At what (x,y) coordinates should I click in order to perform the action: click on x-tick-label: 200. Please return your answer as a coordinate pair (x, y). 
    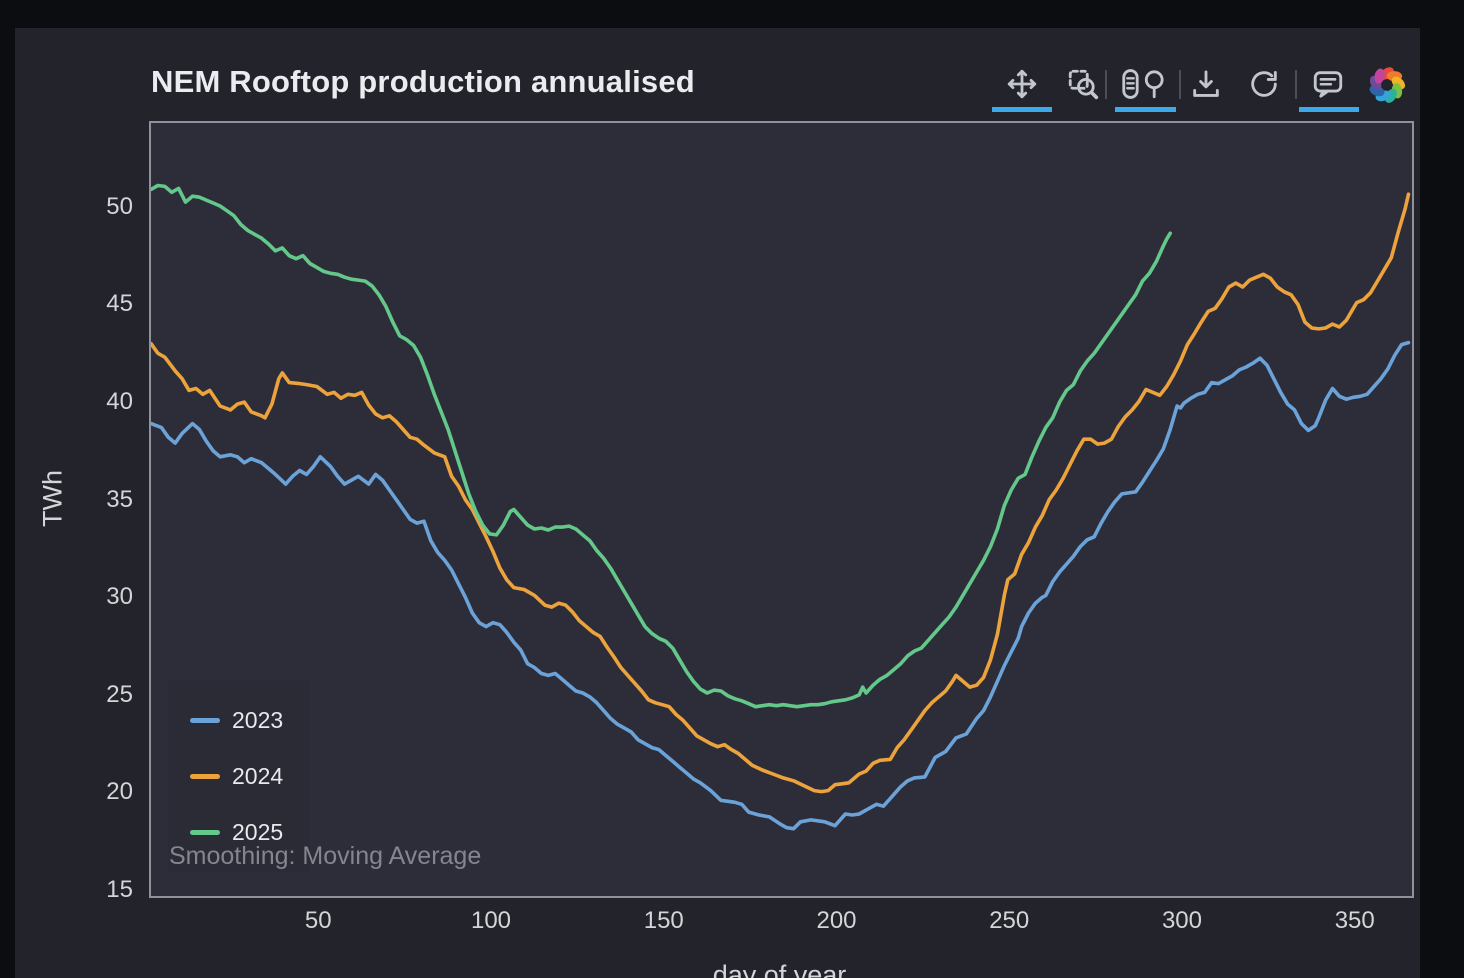
    Looking at the image, I should click on (836, 920).